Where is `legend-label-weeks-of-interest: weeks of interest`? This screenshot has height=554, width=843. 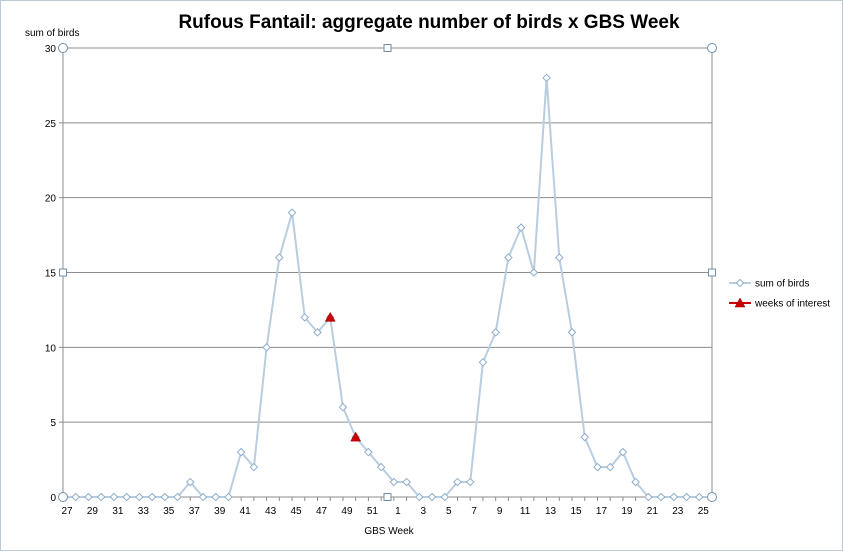
legend-label-weeks-of-interest: weeks of interest is located at coordinates (792, 304).